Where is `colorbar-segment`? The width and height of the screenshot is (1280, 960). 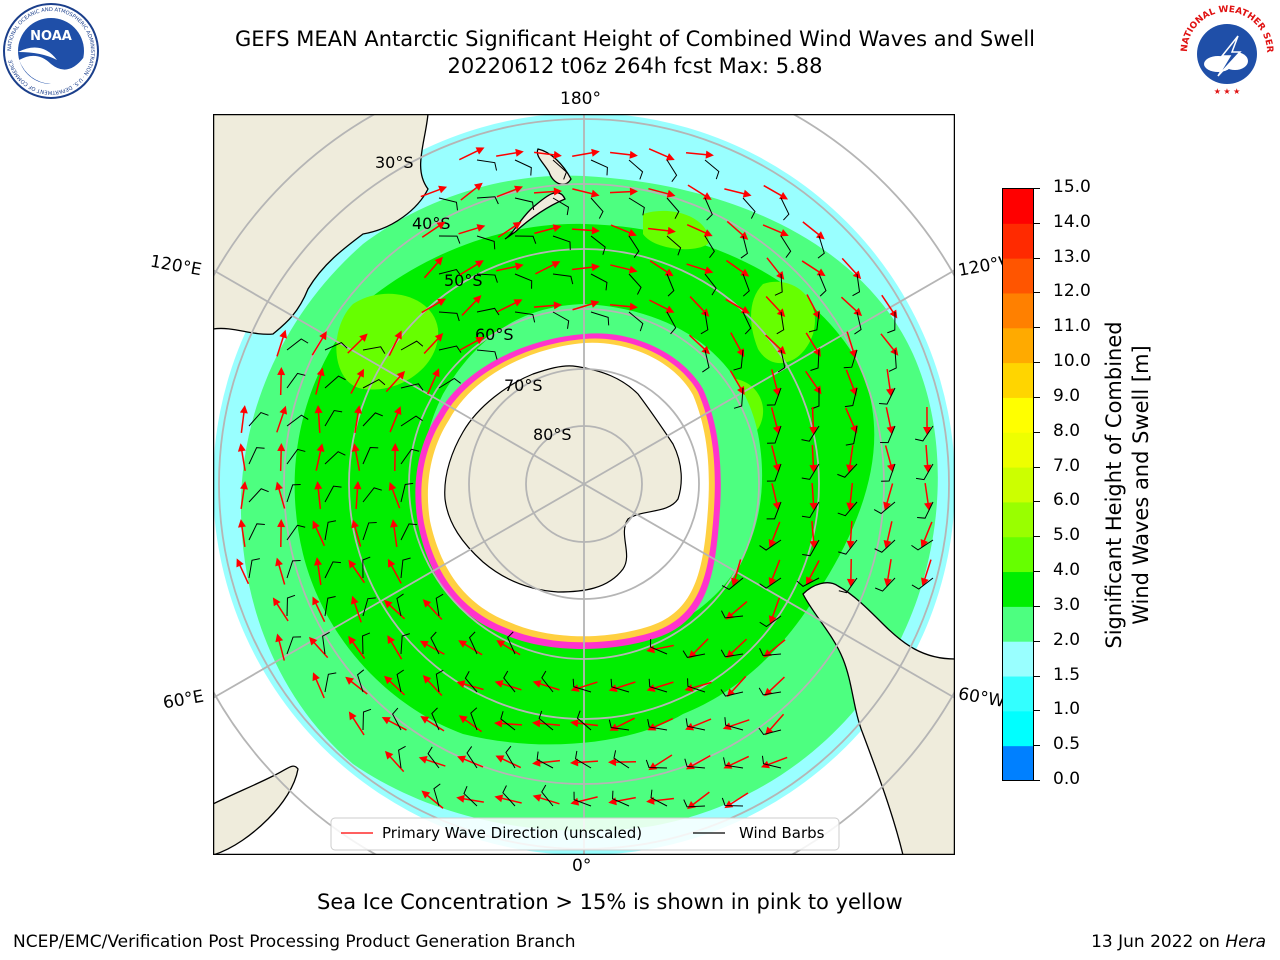 colorbar-segment is located at coordinates (1018, 694).